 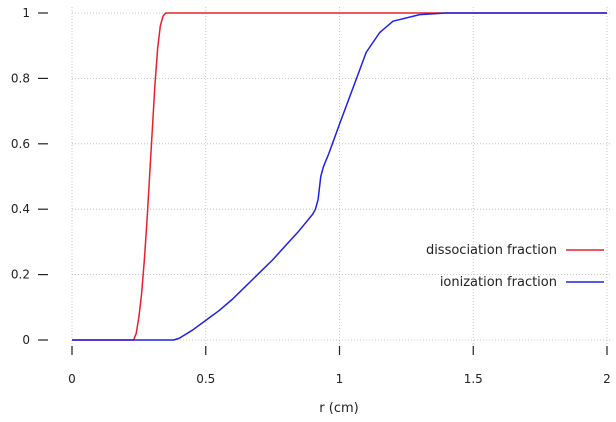 I want to click on x-tick-label: 0, so click(x=72, y=379).